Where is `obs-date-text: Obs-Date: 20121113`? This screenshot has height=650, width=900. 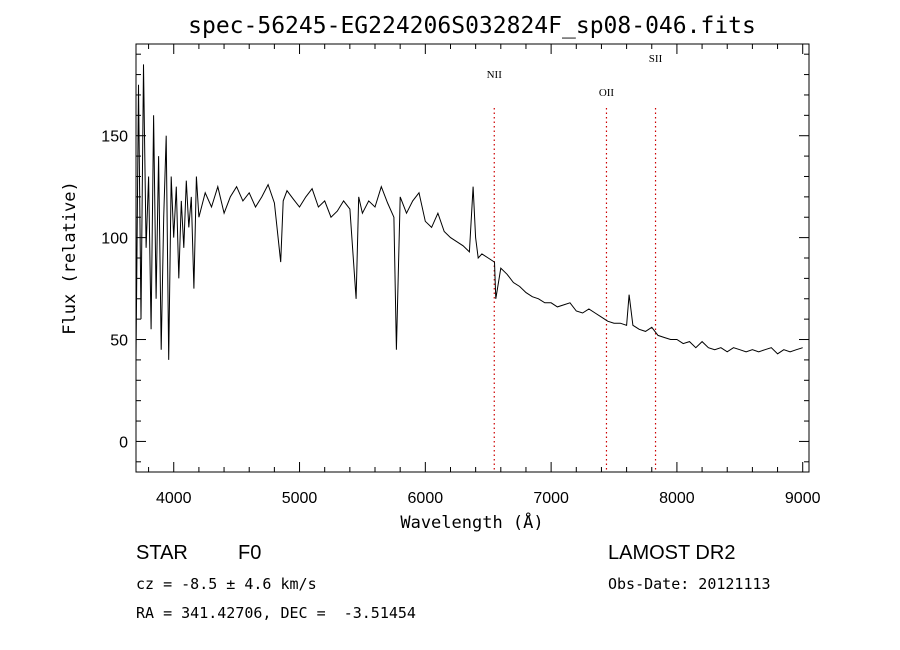 obs-date-text: Obs-Date: 20121113 is located at coordinates (689, 584).